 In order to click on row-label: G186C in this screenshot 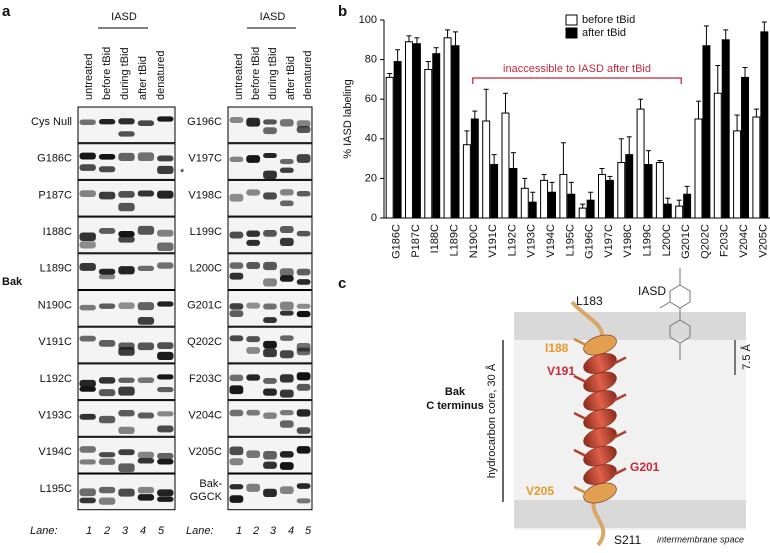, I will do `click(54, 159)`.